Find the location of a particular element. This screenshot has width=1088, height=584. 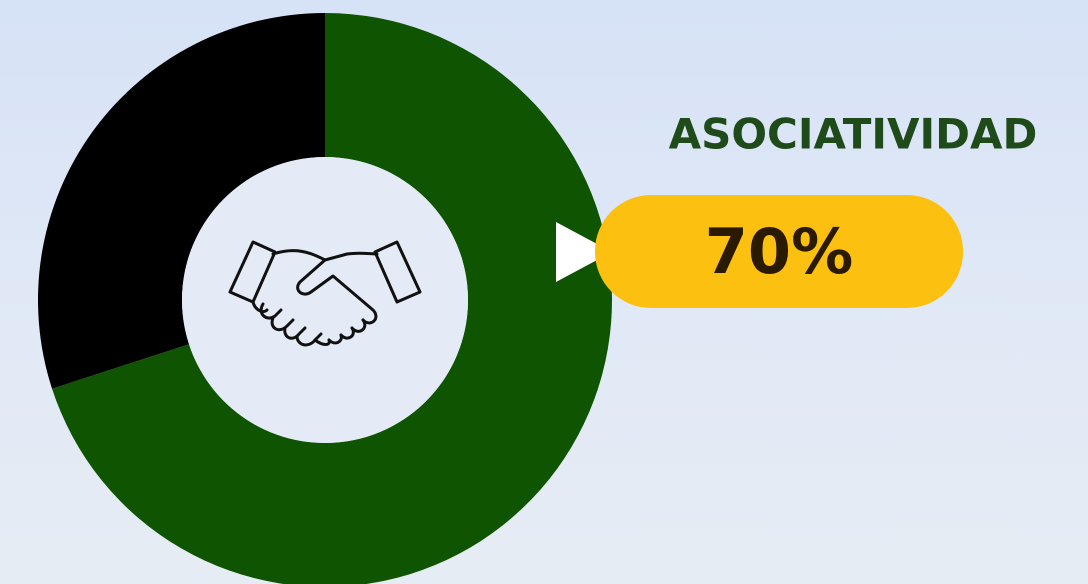

pointer-triangle is located at coordinates (584, 252).